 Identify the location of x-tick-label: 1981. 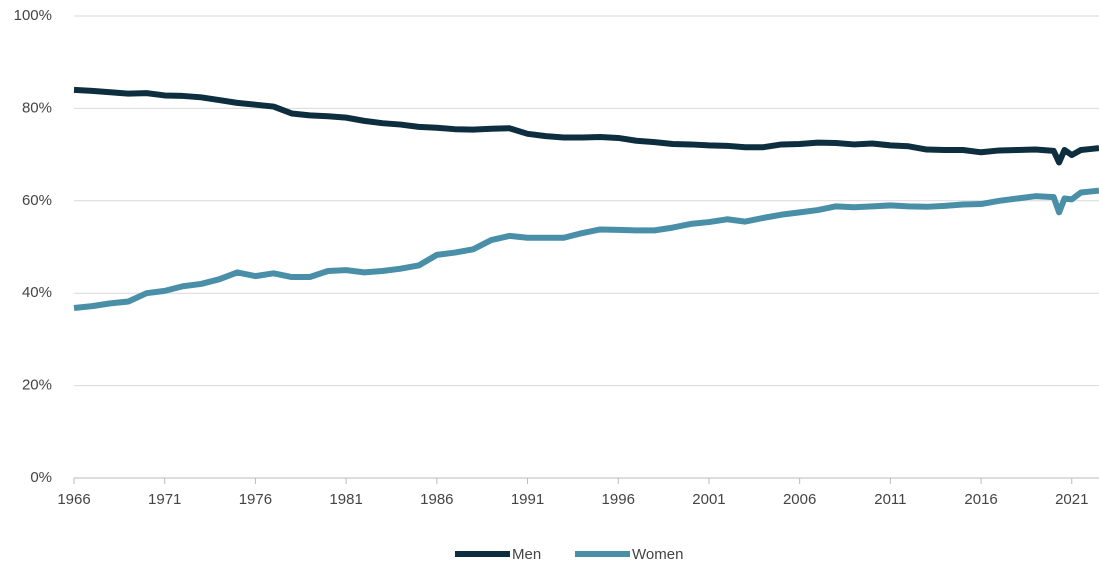
(345, 499).